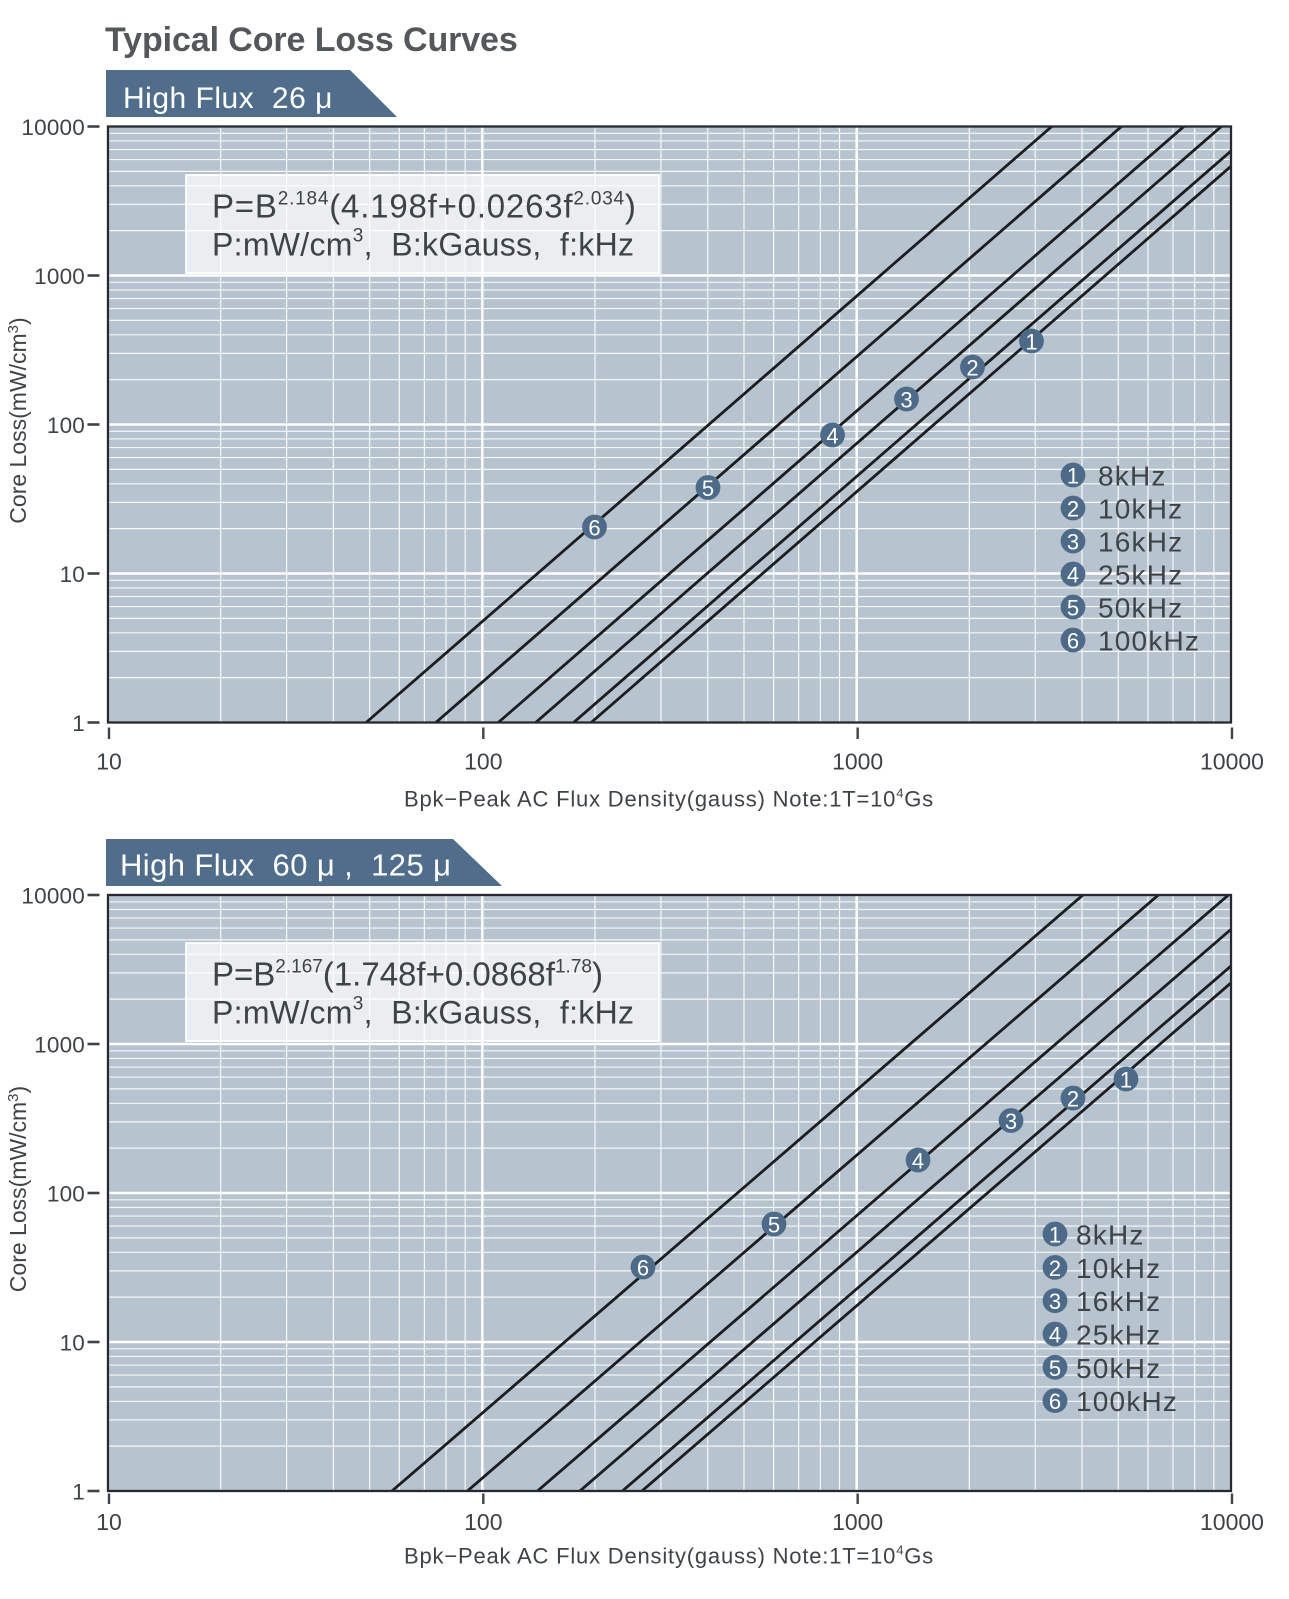  I want to click on svg-text: High Flux 60 μ , 125 μ, so click(285, 865).